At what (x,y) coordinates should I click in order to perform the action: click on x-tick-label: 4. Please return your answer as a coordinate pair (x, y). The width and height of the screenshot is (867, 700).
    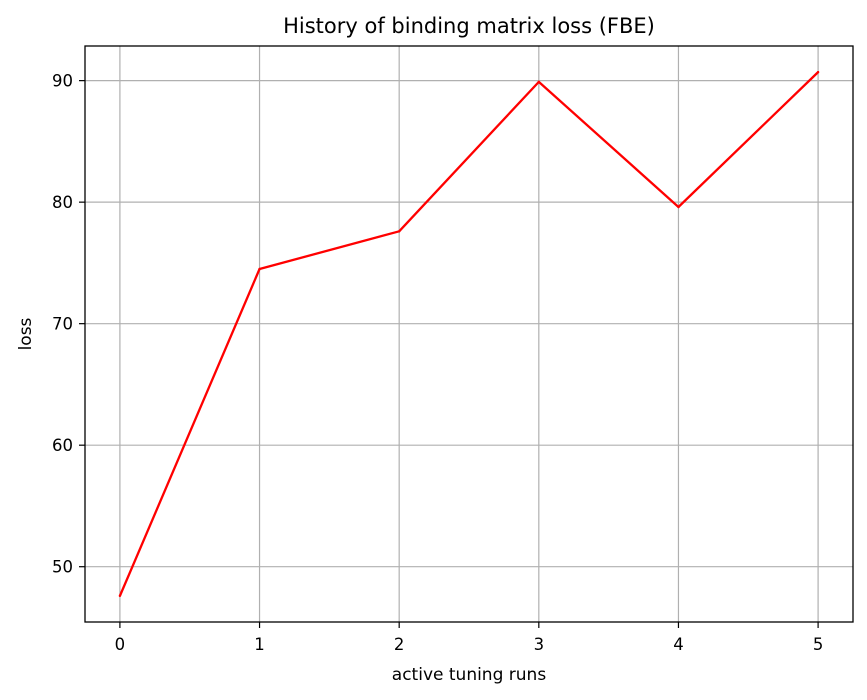
    Looking at the image, I should click on (678, 644).